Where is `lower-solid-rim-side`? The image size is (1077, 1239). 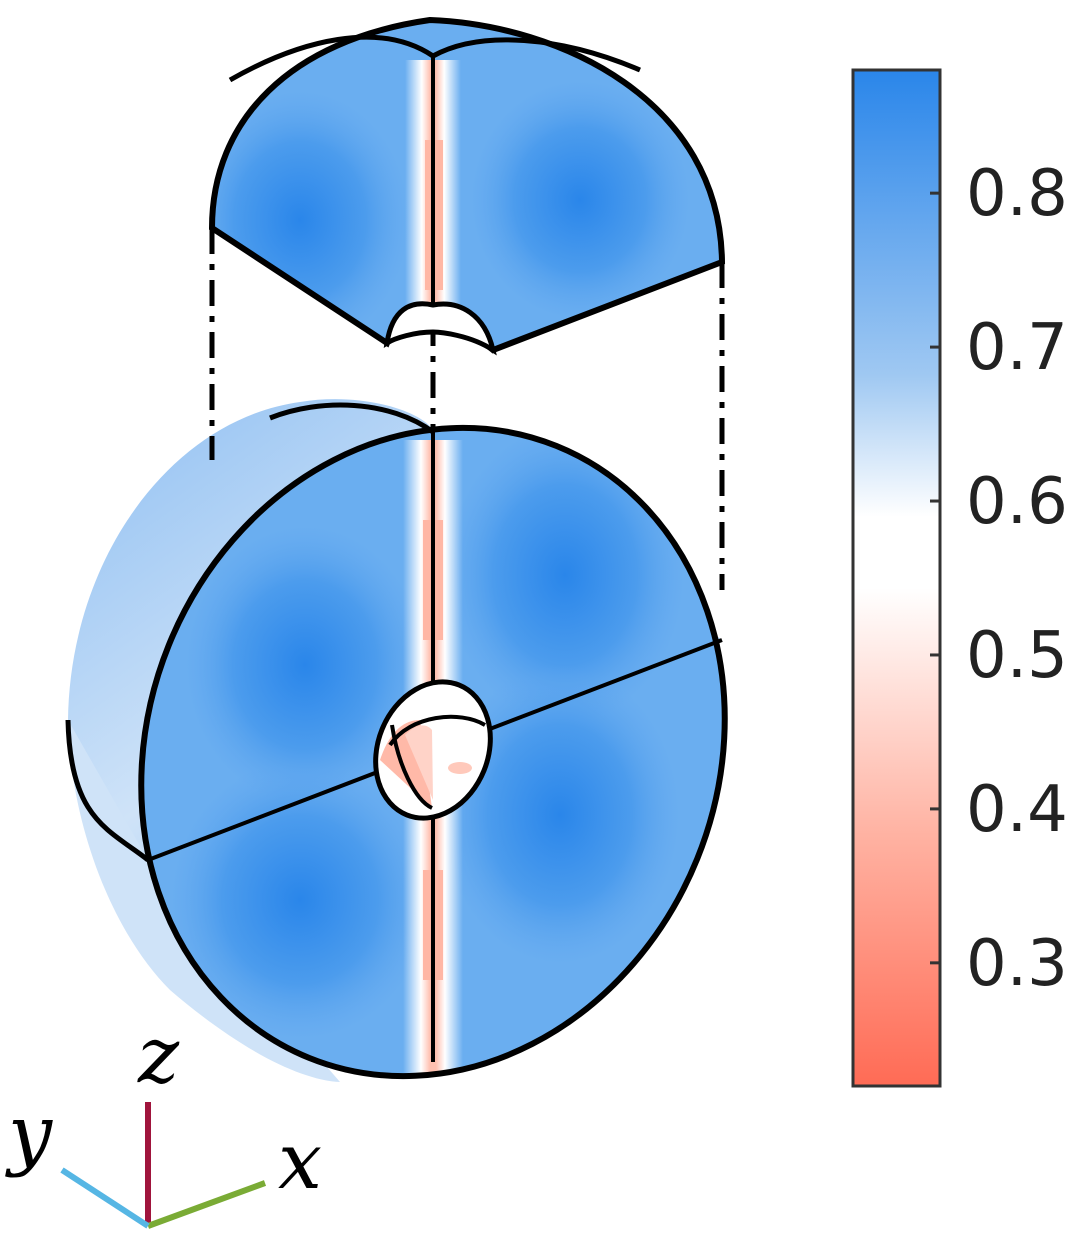 lower-solid-rim-side is located at coordinates (204, 901).